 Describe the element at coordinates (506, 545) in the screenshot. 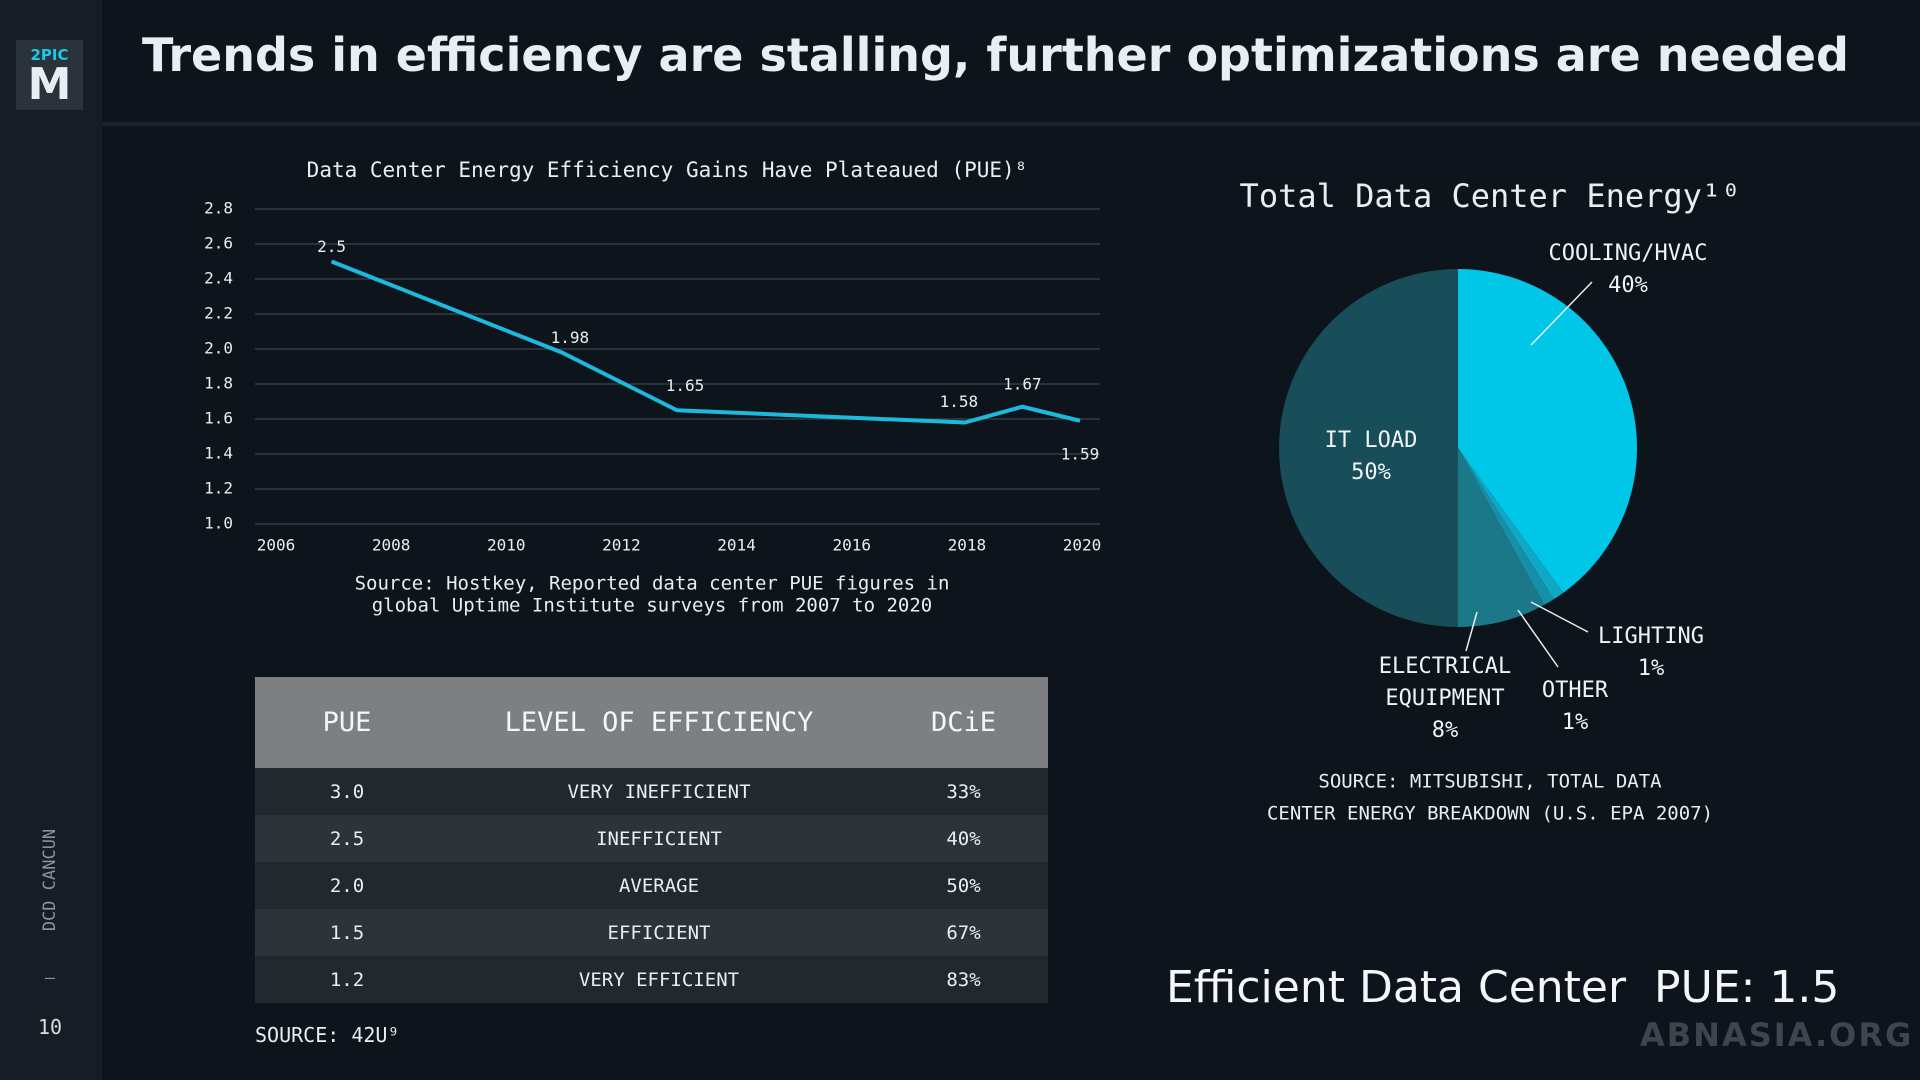

I see `x-tick-label: 2010` at that location.